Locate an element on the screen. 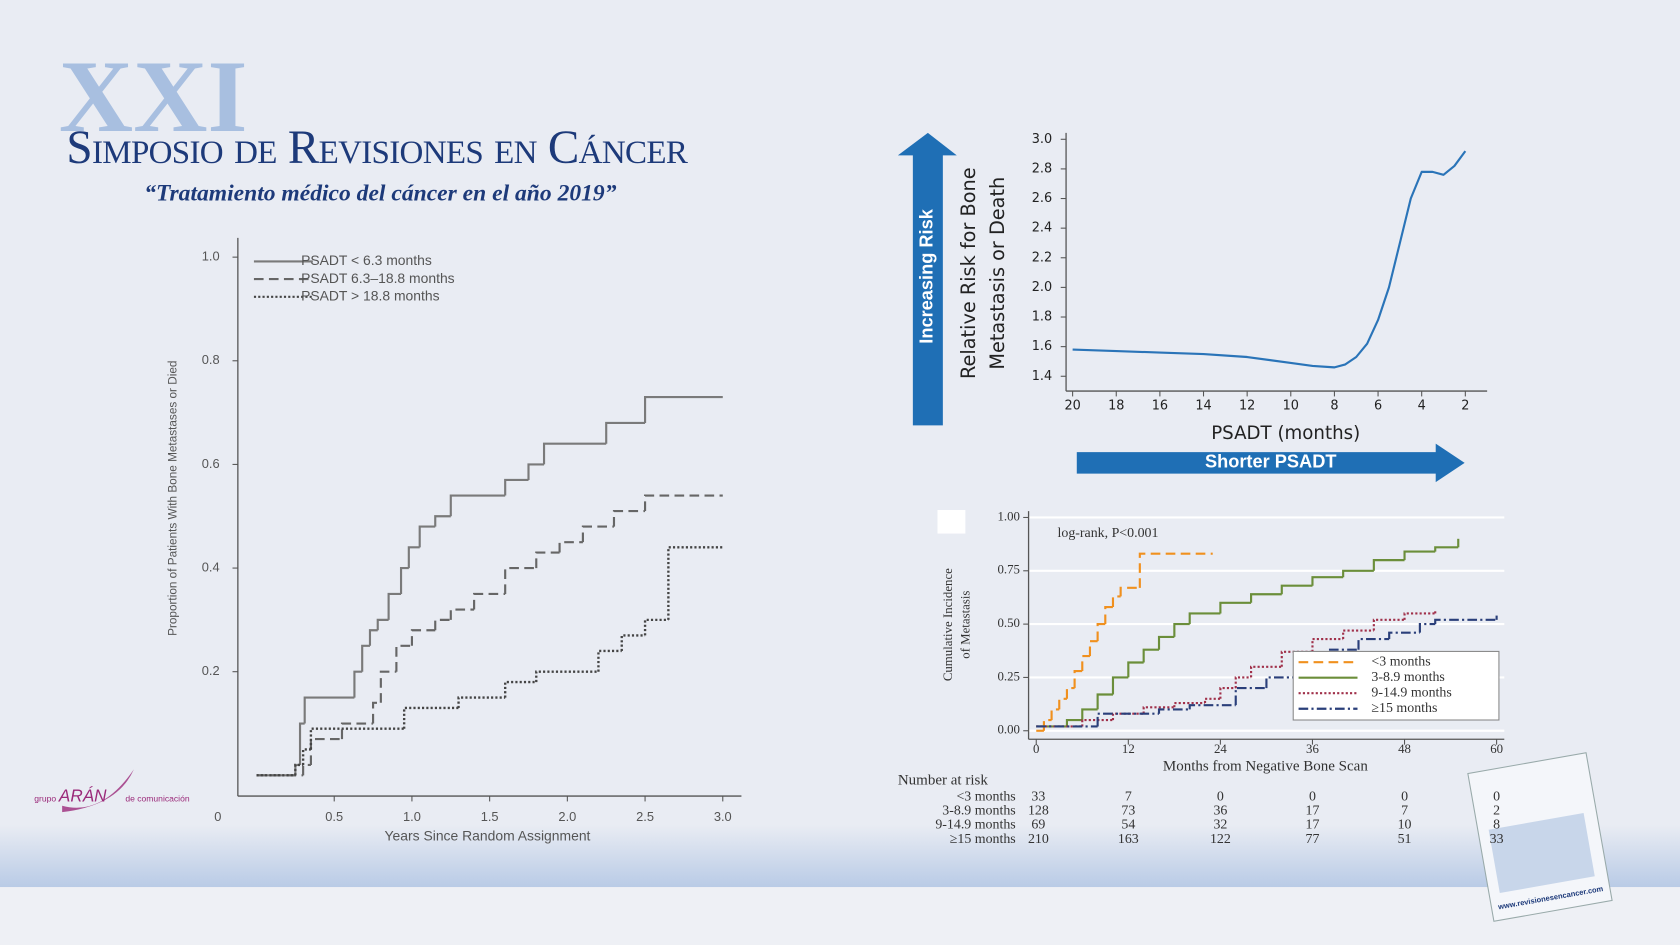  risk-value: 2 is located at coordinates (1496, 810).